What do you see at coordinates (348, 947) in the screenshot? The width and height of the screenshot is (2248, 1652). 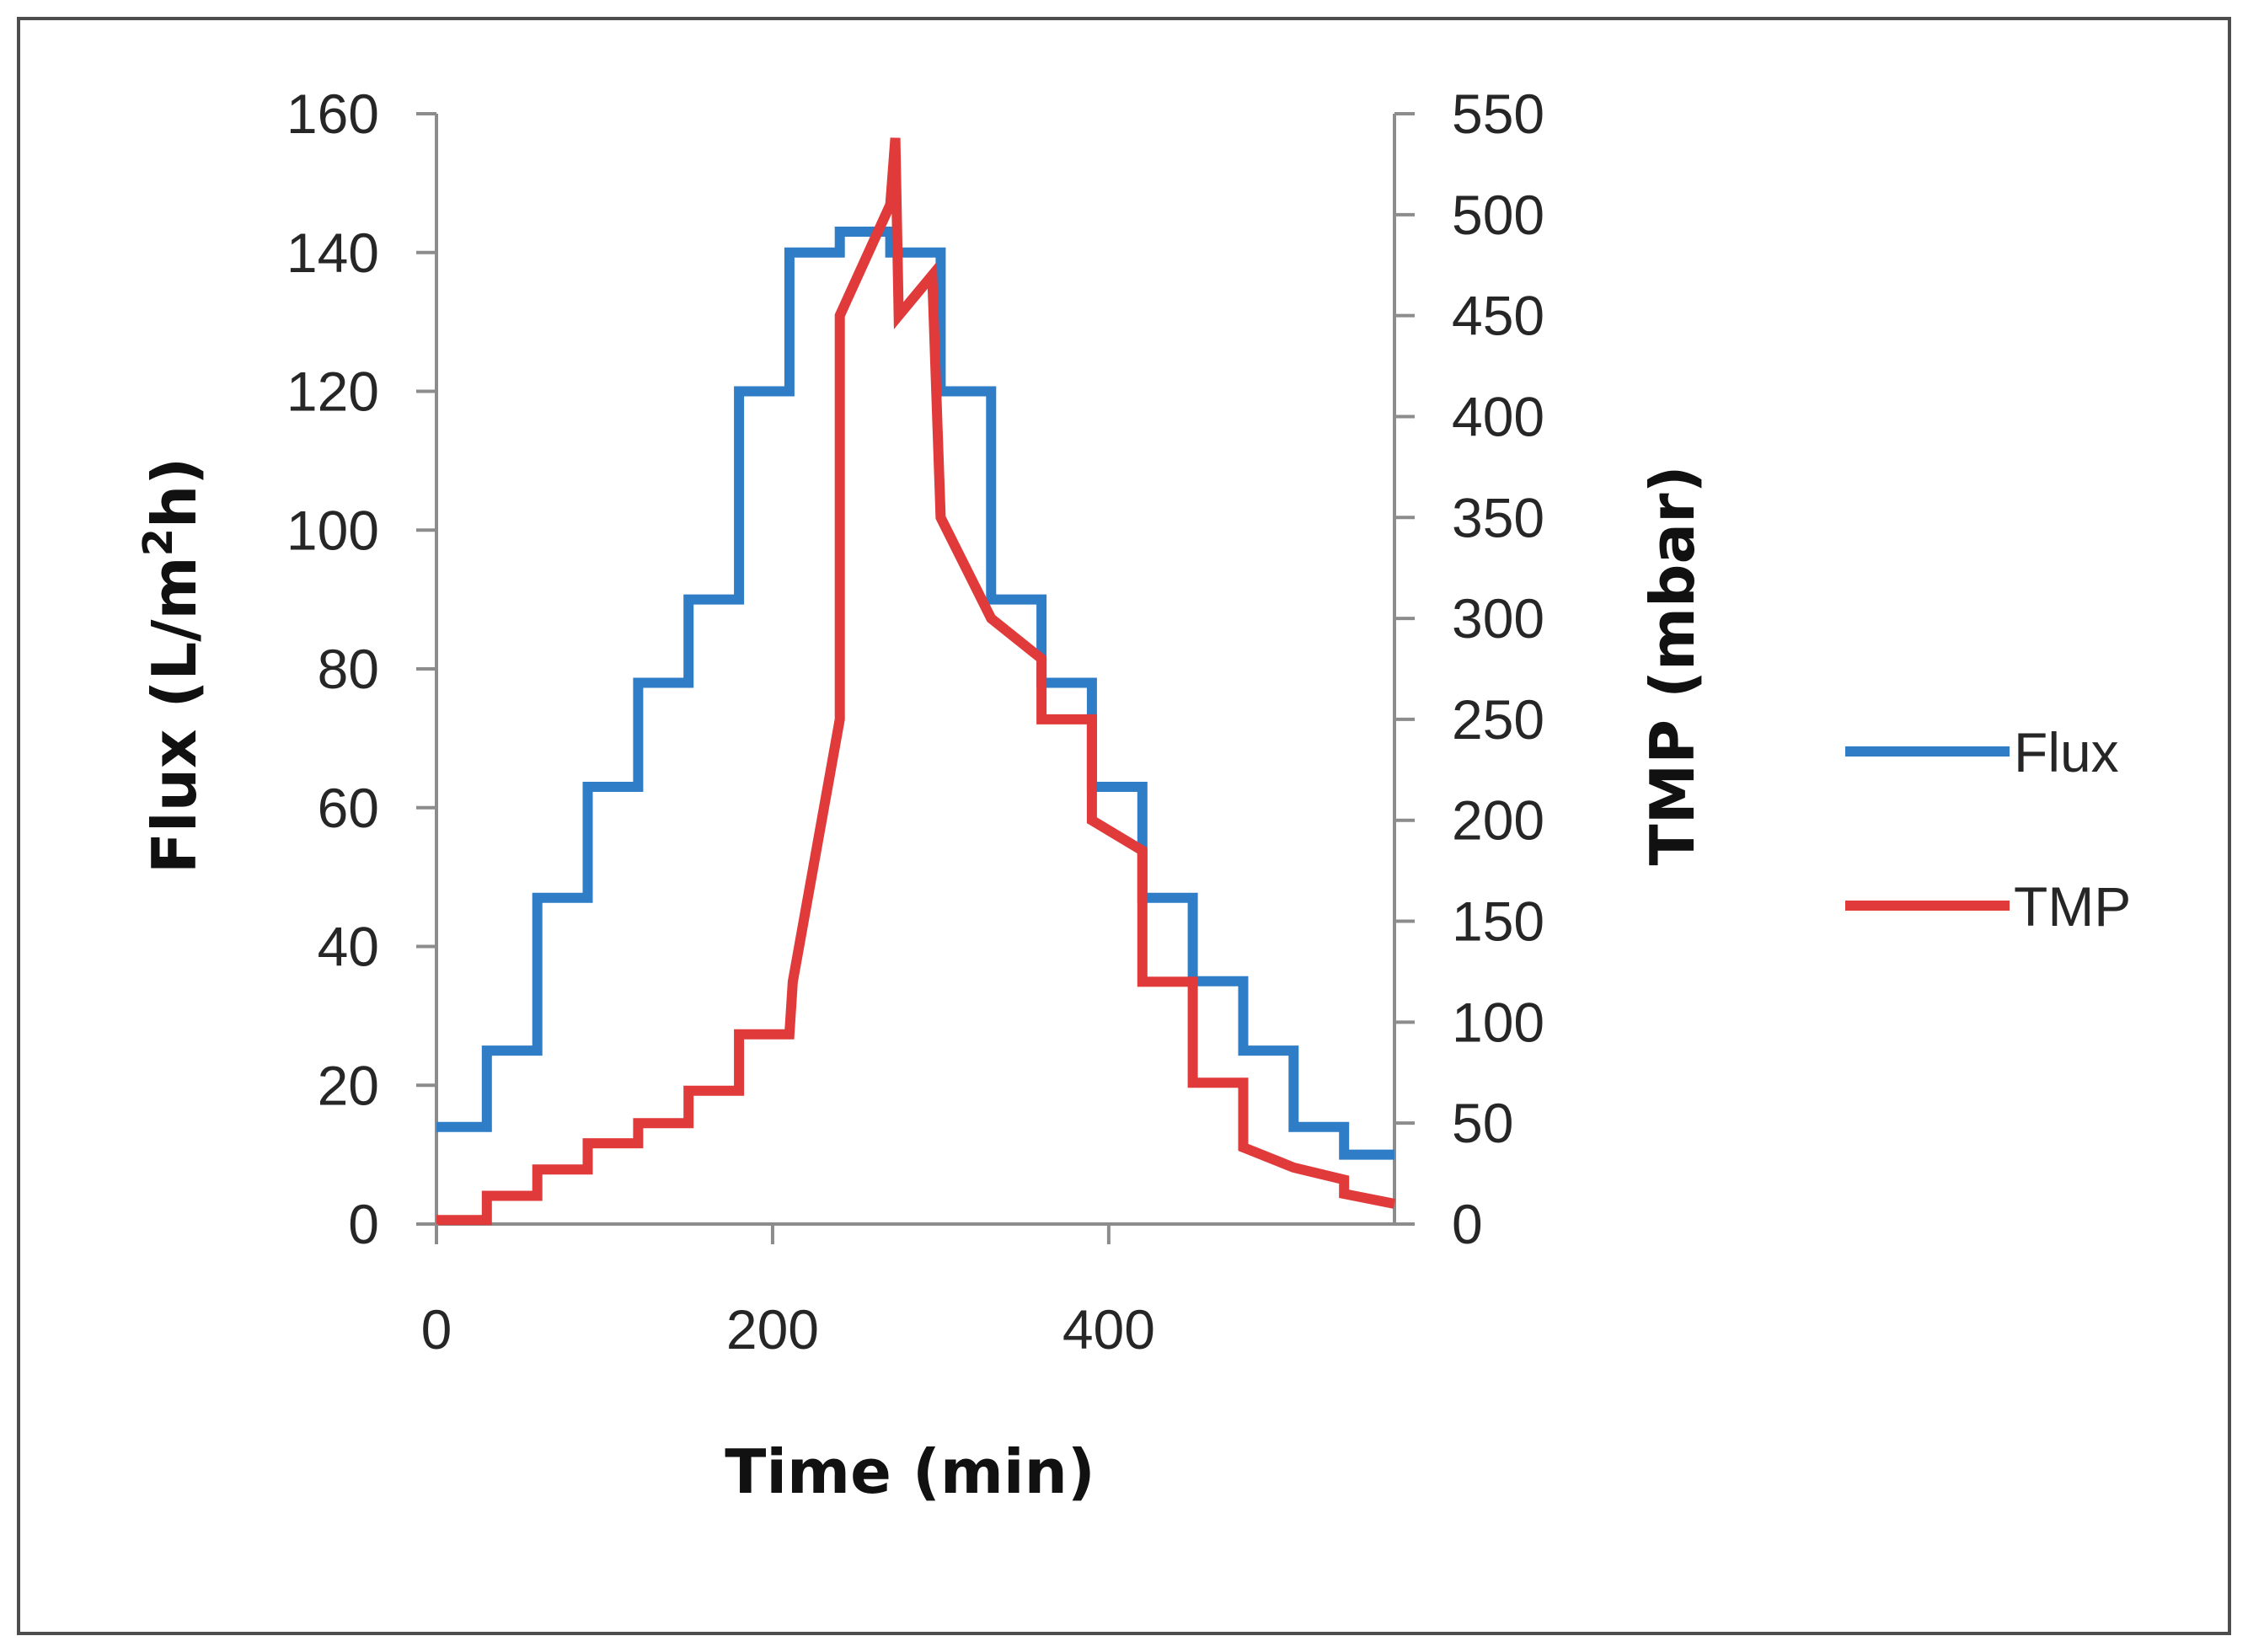 I see `y-left-tick-label: 40` at bounding box center [348, 947].